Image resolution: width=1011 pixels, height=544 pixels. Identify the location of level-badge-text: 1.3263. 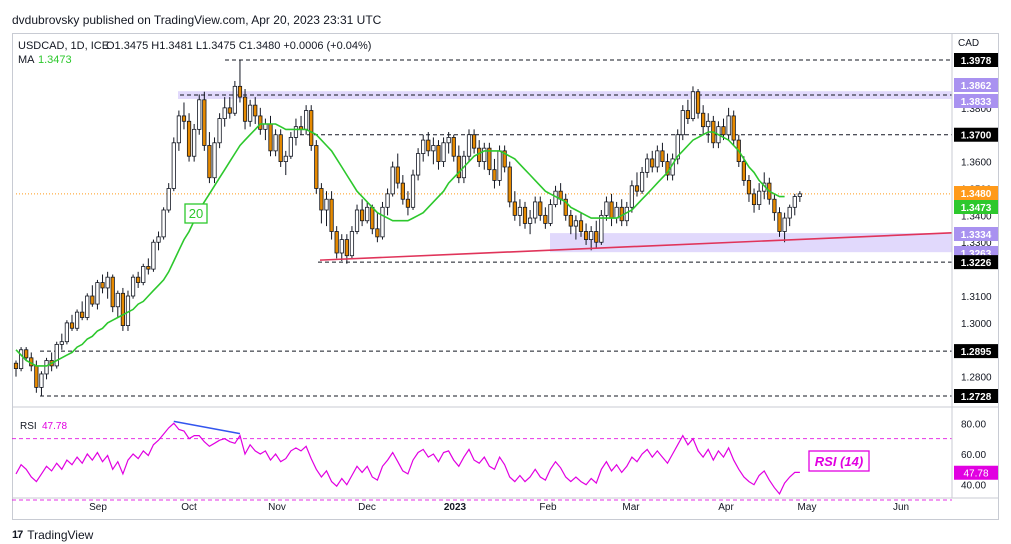
(976, 254).